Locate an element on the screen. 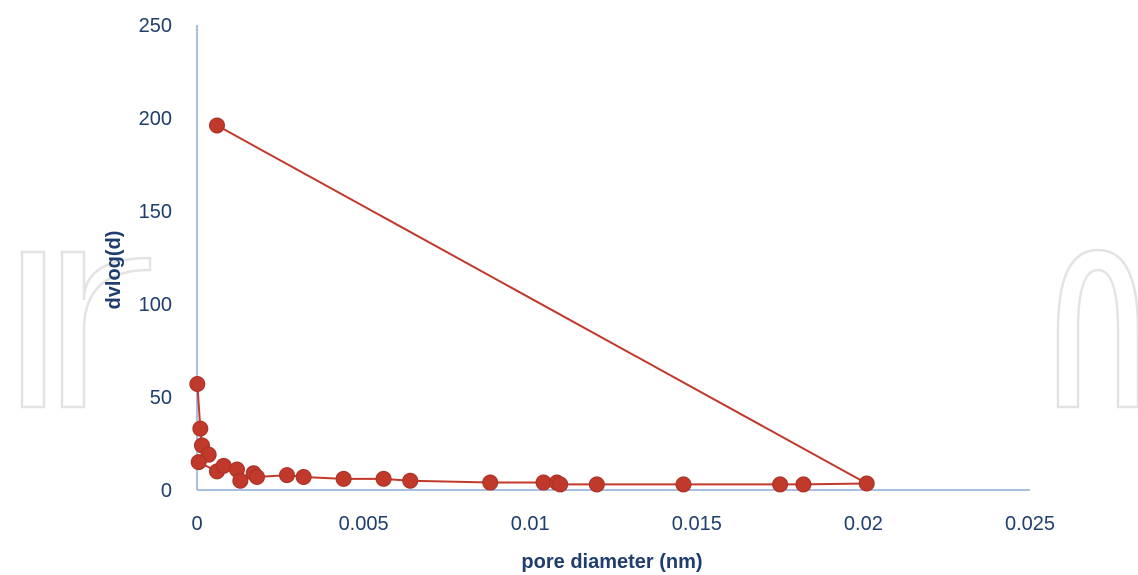 The width and height of the screenshot is (1138, 575). y-axis-title: dvlog(d) is located at coordinates (114, 270).